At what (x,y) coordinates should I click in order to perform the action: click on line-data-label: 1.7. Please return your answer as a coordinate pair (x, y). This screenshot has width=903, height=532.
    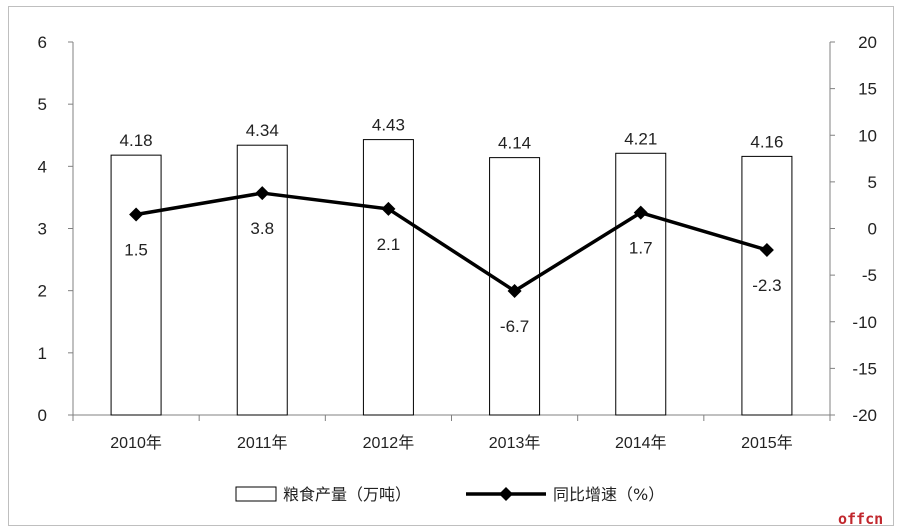
    Looking at the image, I should click on (641, 248).